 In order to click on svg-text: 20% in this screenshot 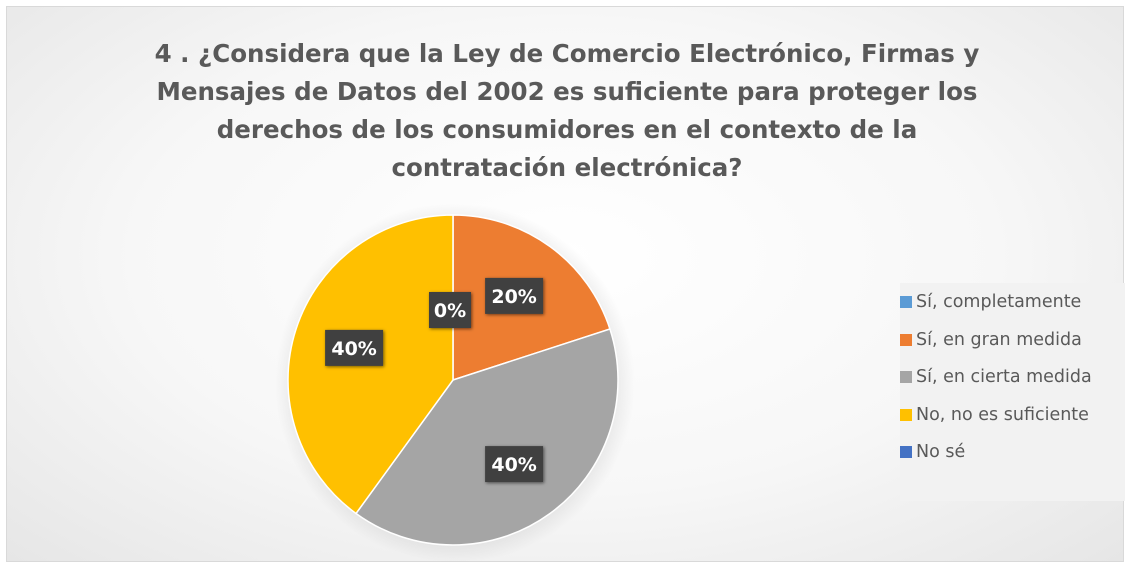, I will do `click(513, 297)`.